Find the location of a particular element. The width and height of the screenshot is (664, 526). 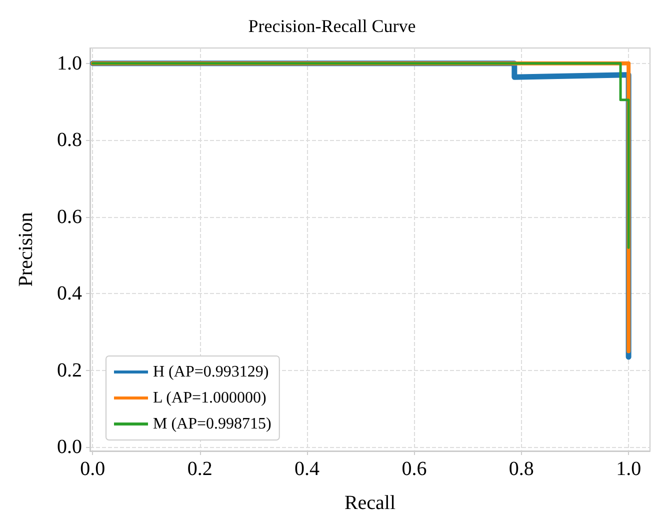

y-tick-label: 0.2 is located at coordinates (69, 370).